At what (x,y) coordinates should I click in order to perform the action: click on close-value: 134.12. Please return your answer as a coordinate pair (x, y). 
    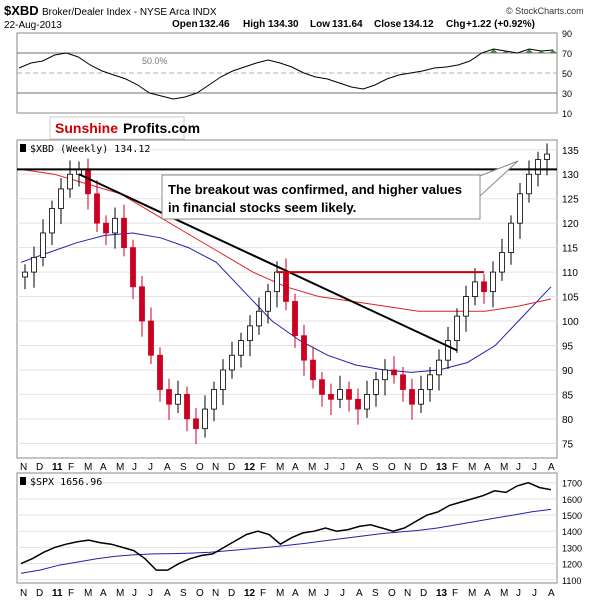
    Looking at the image, I should click on (418, 24).